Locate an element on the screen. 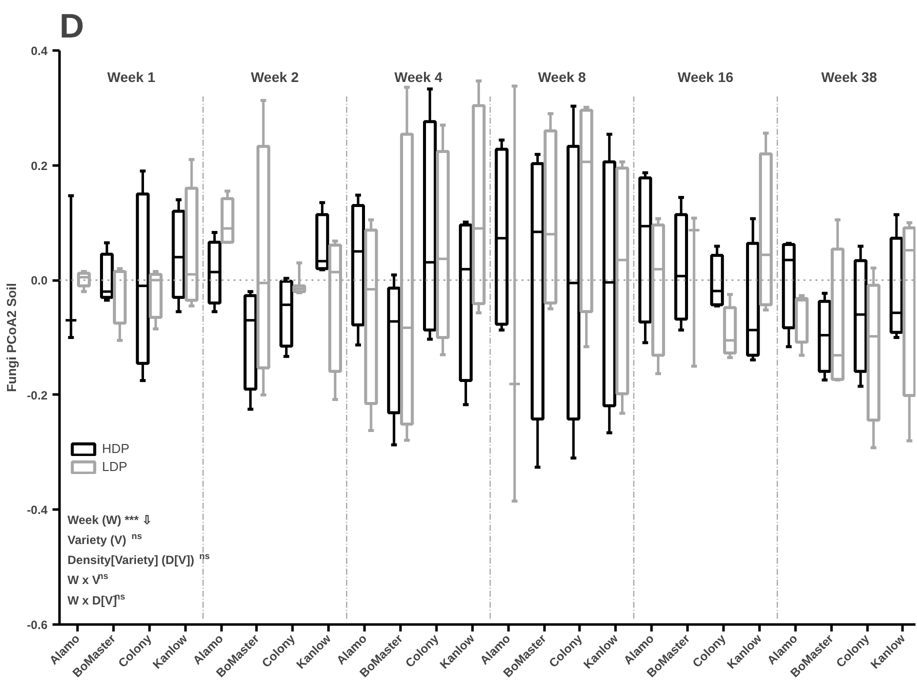  y-tick-label: 0.4 is located at coordinates (39, 51).